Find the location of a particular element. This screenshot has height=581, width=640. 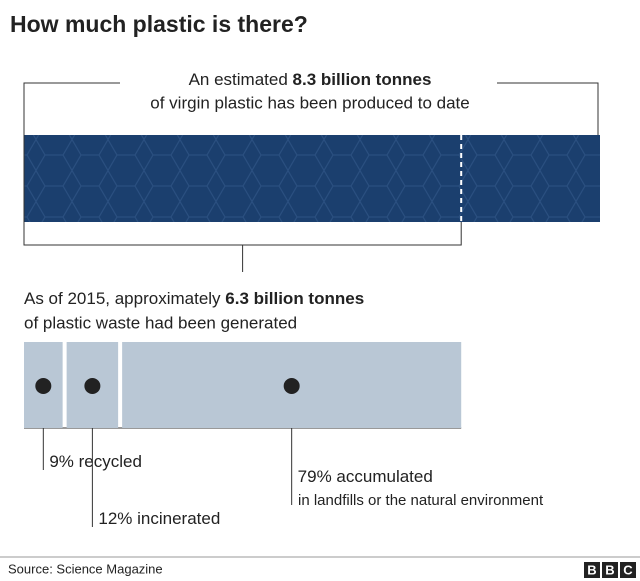

waste-value: 6.3 billion tonnes is located at coordinates (294, 298).